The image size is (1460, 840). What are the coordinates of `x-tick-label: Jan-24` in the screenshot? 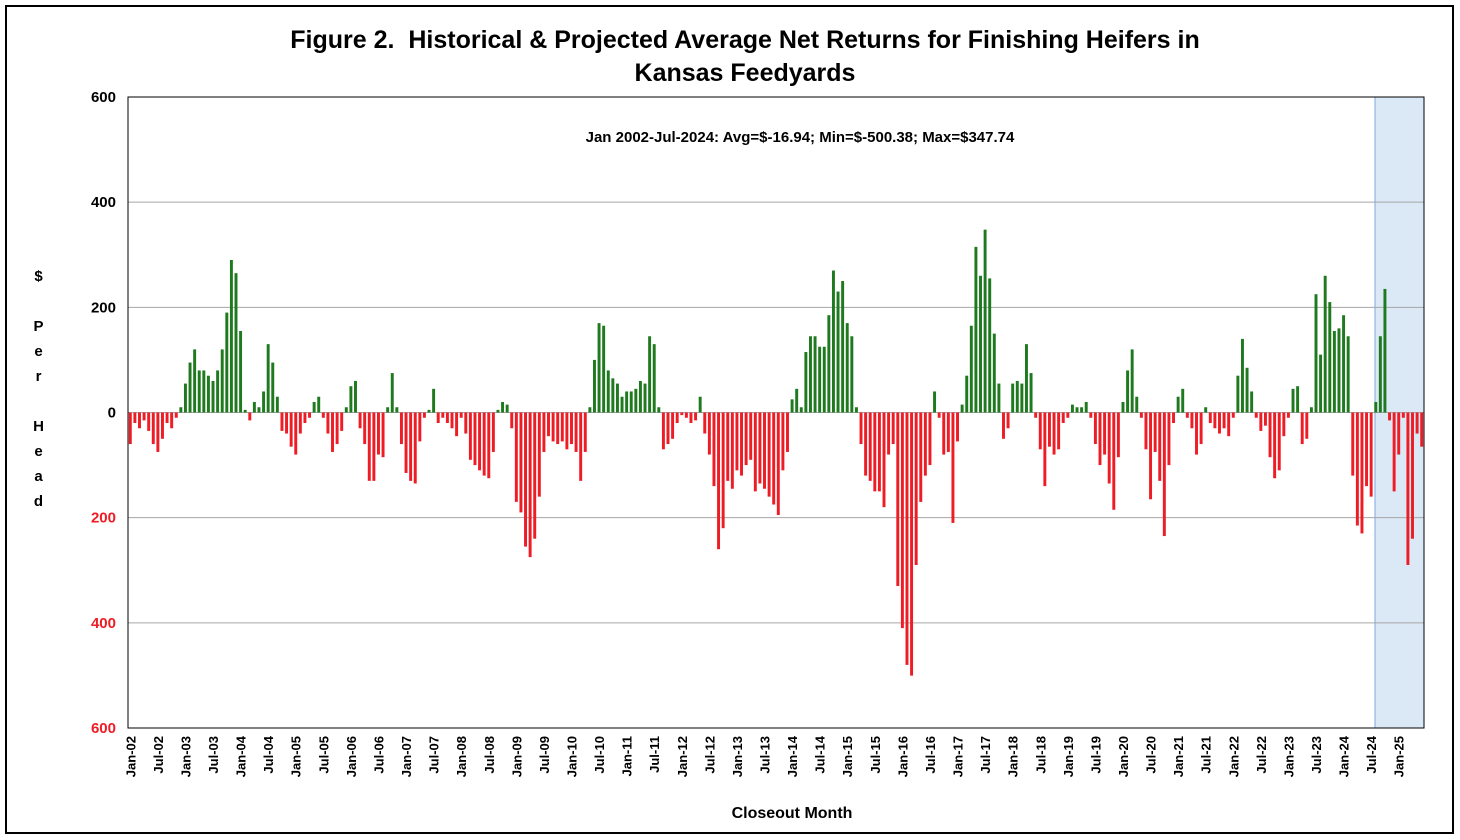 It's located at (1344, 756).